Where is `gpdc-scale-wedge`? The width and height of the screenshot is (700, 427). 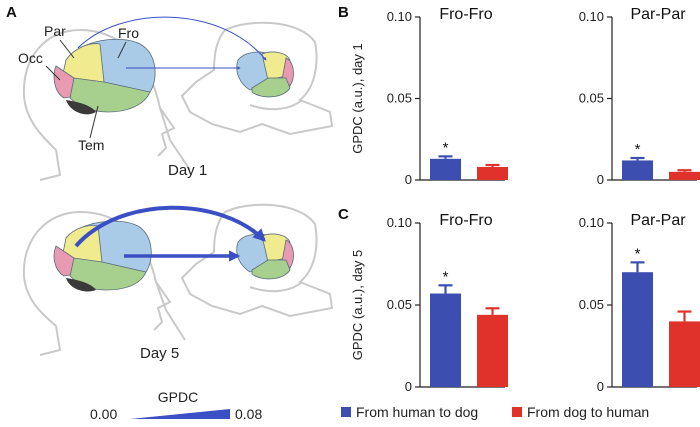
gpdc-scale-wedge is located at coordinates (180, 414).